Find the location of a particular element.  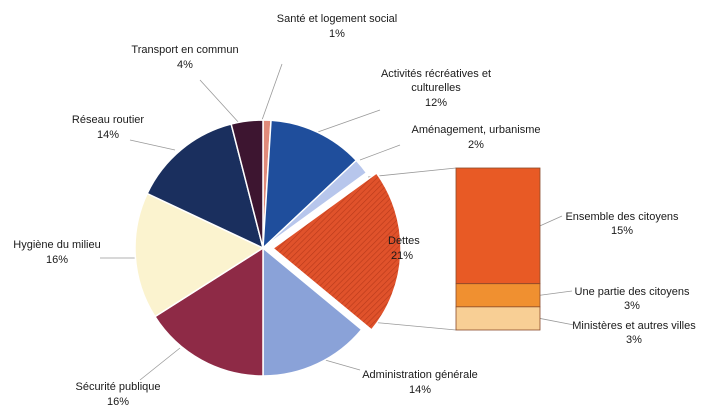

leader-amenagement-urbanisme is located at coordinates (380, 152).